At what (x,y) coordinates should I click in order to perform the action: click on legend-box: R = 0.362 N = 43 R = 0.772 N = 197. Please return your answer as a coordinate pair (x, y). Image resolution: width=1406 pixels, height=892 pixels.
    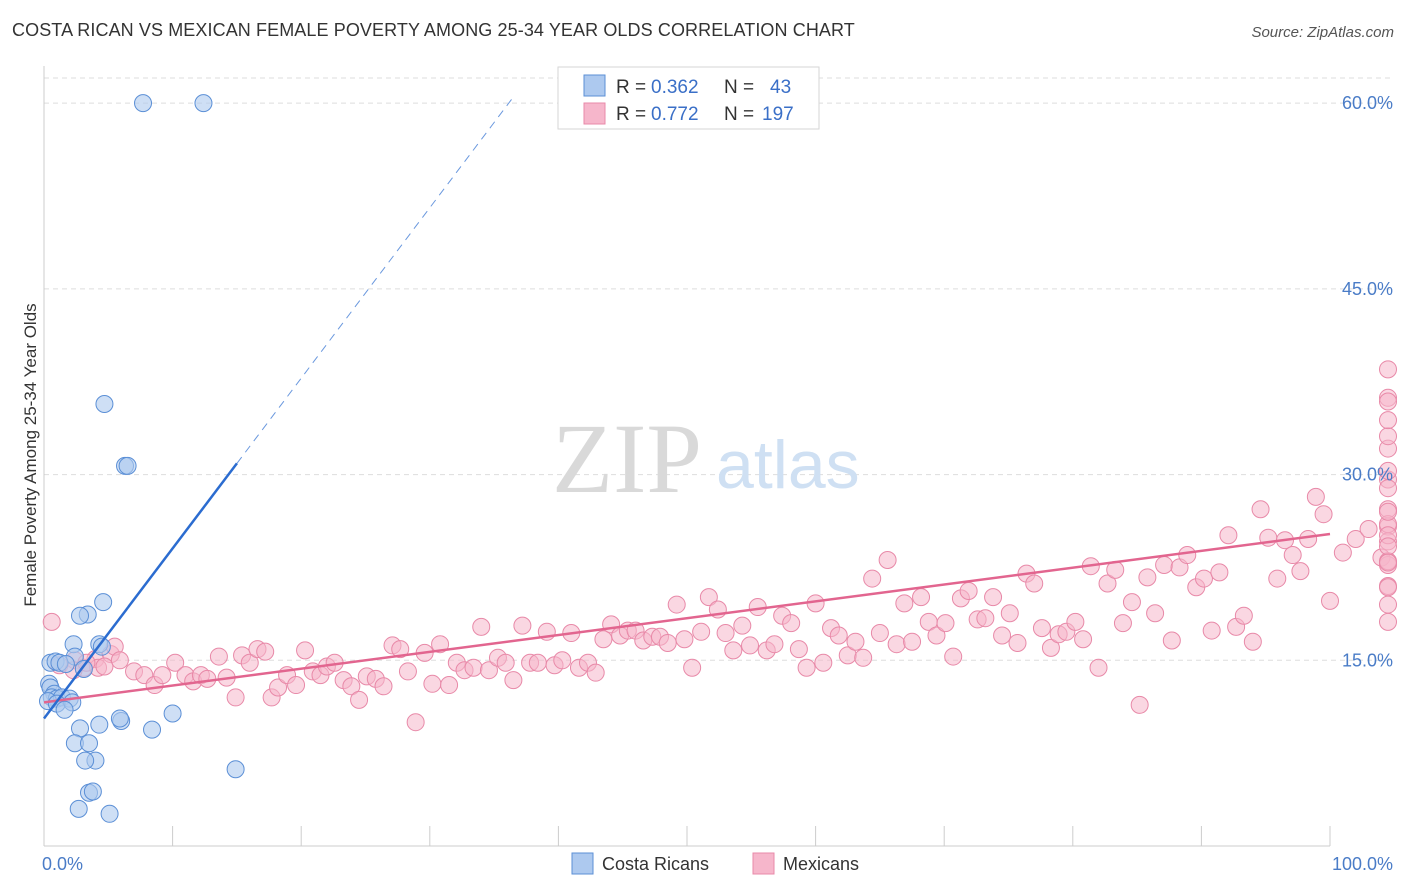
    Looking at the image, I should click on (688, 98).